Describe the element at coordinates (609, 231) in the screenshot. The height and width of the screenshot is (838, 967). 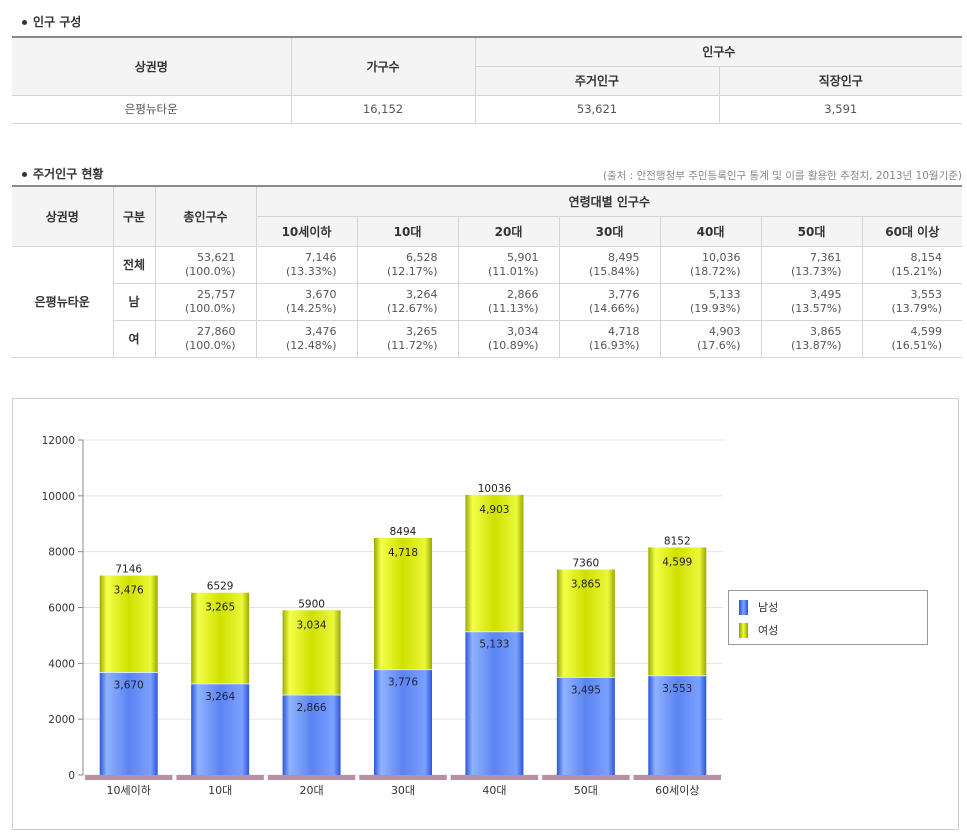
I see `col-header-age: 30대` at that location.